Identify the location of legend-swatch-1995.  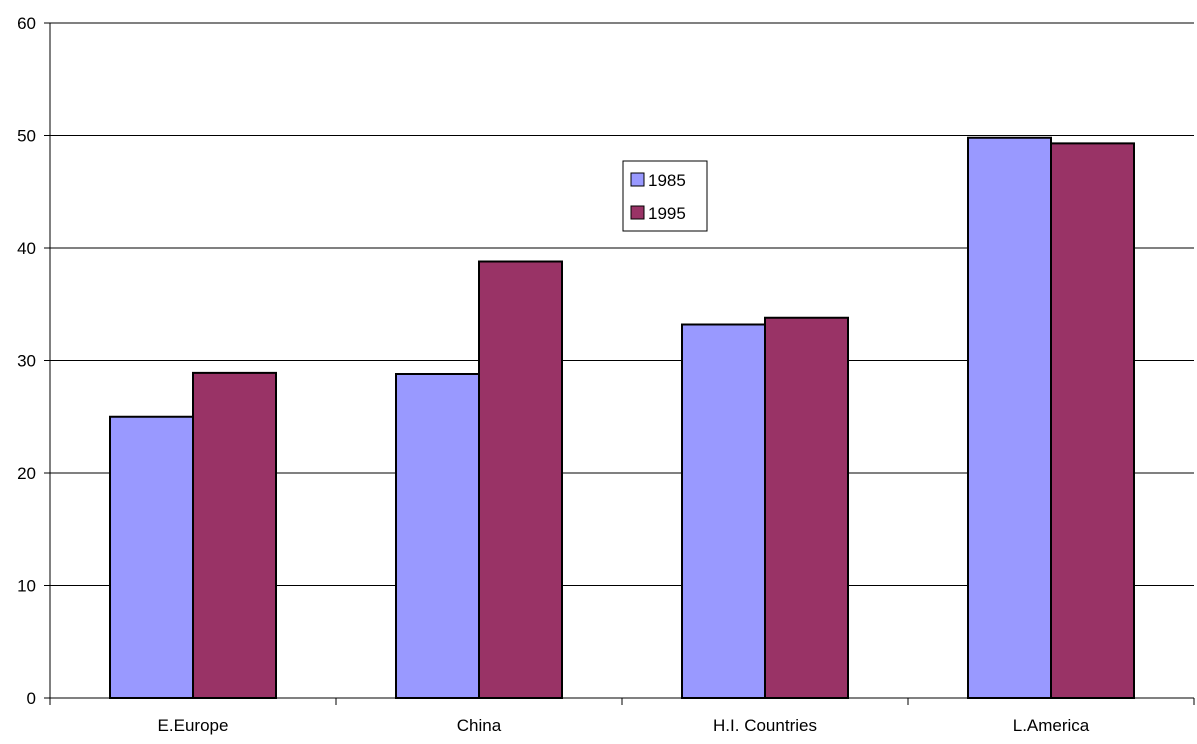
(637, 212).